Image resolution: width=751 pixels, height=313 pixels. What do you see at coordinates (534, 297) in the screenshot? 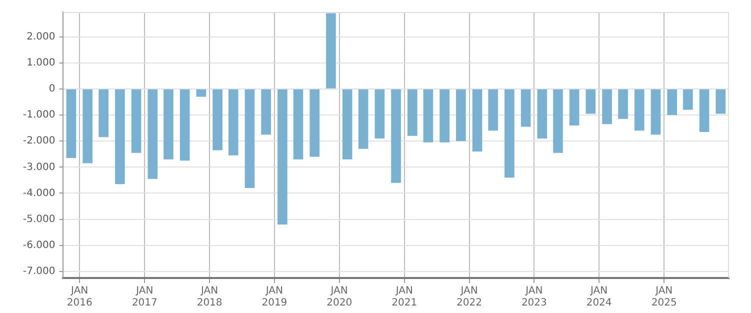
I see `x-tick-label: JAN 2023` at bounding box center [534, 297].